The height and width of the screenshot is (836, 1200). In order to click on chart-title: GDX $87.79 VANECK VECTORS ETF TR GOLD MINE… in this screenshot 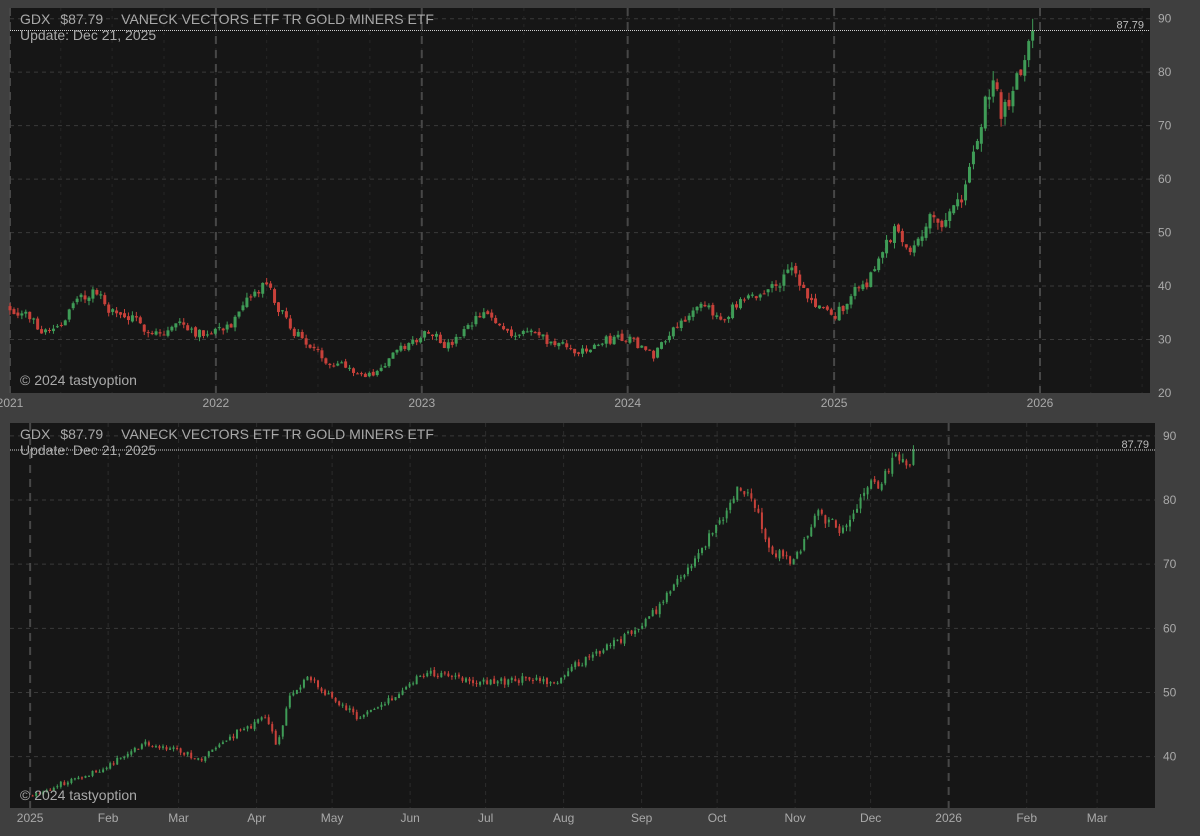, I will do `click(227, 19)`.